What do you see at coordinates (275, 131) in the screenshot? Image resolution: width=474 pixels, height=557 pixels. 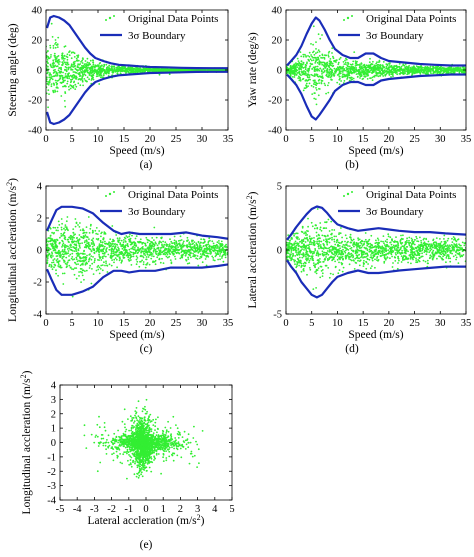 I see `y-tick-label: -40` at bounding box center [275, 131].